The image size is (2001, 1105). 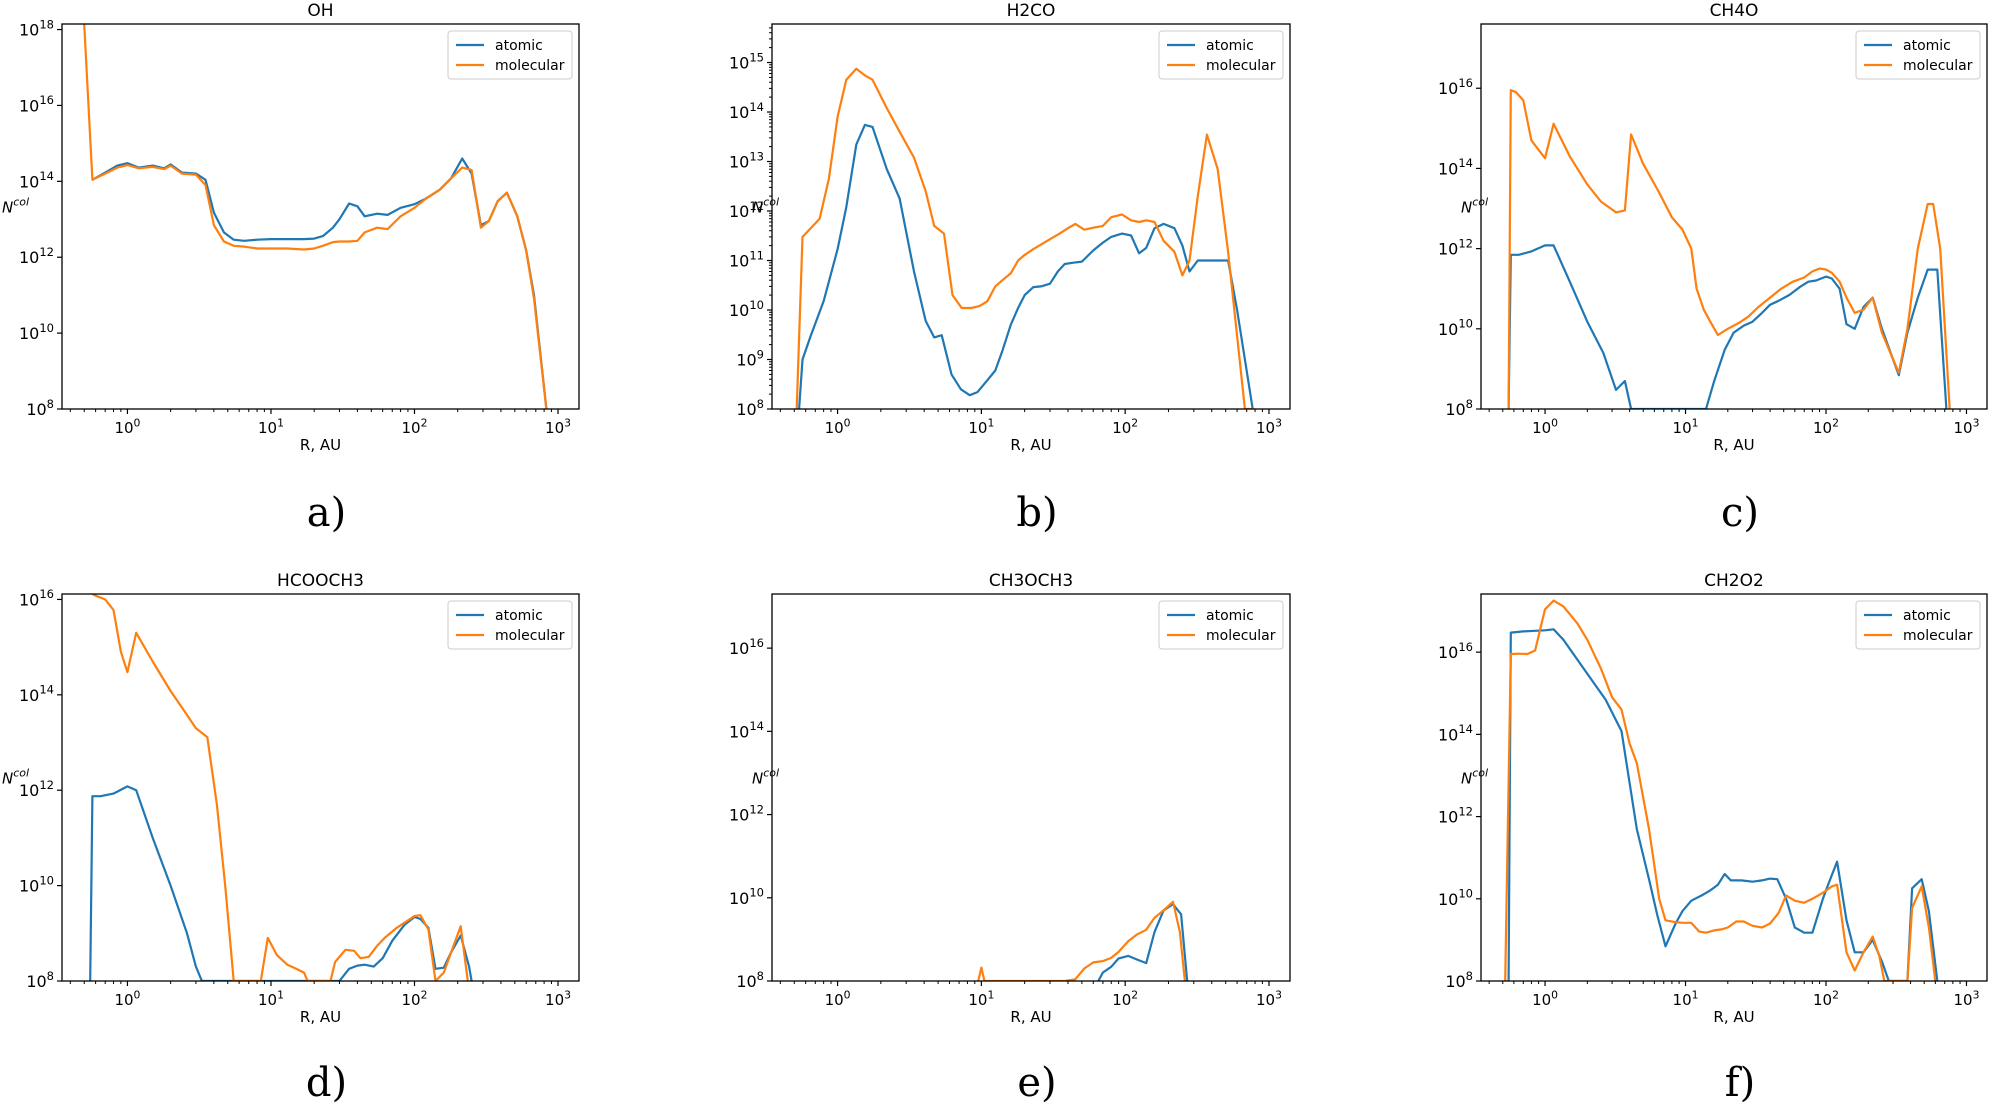 What do you see at coordinates (326, 1082) in the screenshot?
I see `panel-label: d)` at bounding box center [326, 1082].